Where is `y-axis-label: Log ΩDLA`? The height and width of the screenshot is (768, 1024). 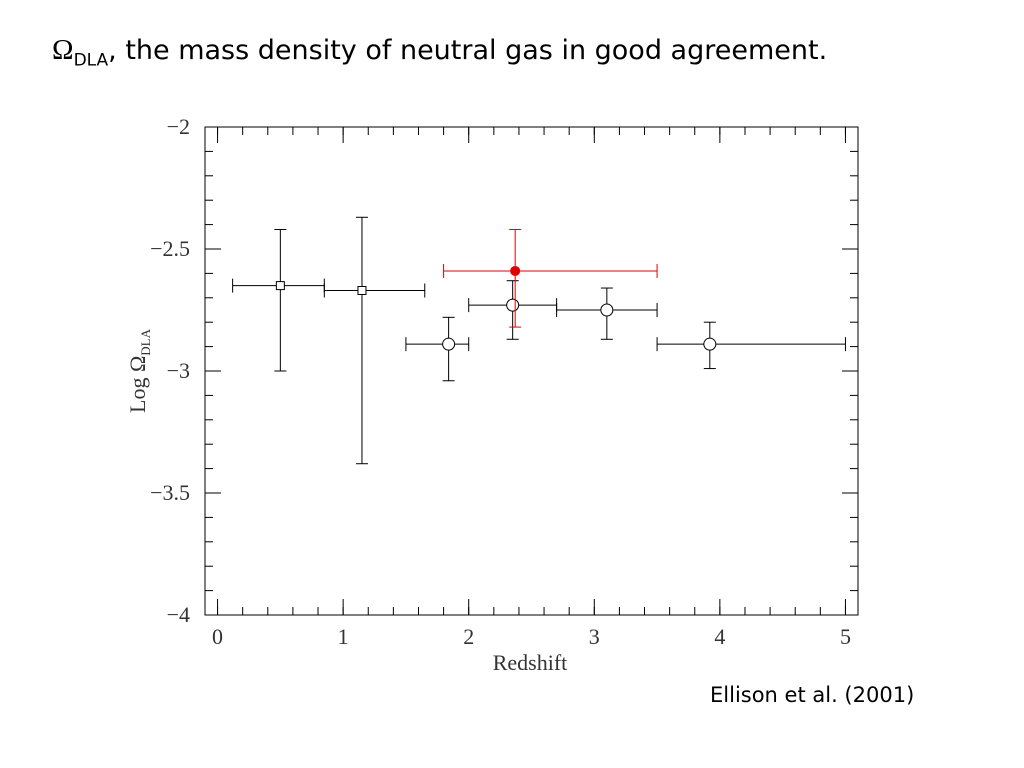 y-axis-label: Log ΩDLA is located at coordinates (139, 370).